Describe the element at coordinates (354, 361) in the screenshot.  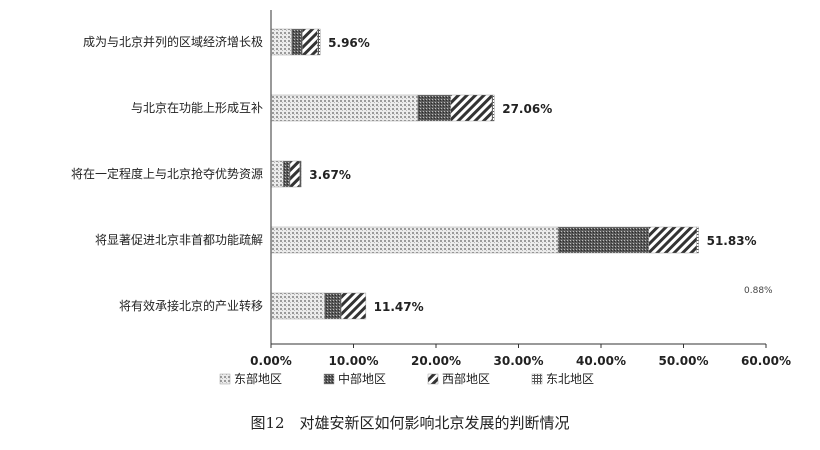
I see `x-tick-label: 10.00%` at that location.